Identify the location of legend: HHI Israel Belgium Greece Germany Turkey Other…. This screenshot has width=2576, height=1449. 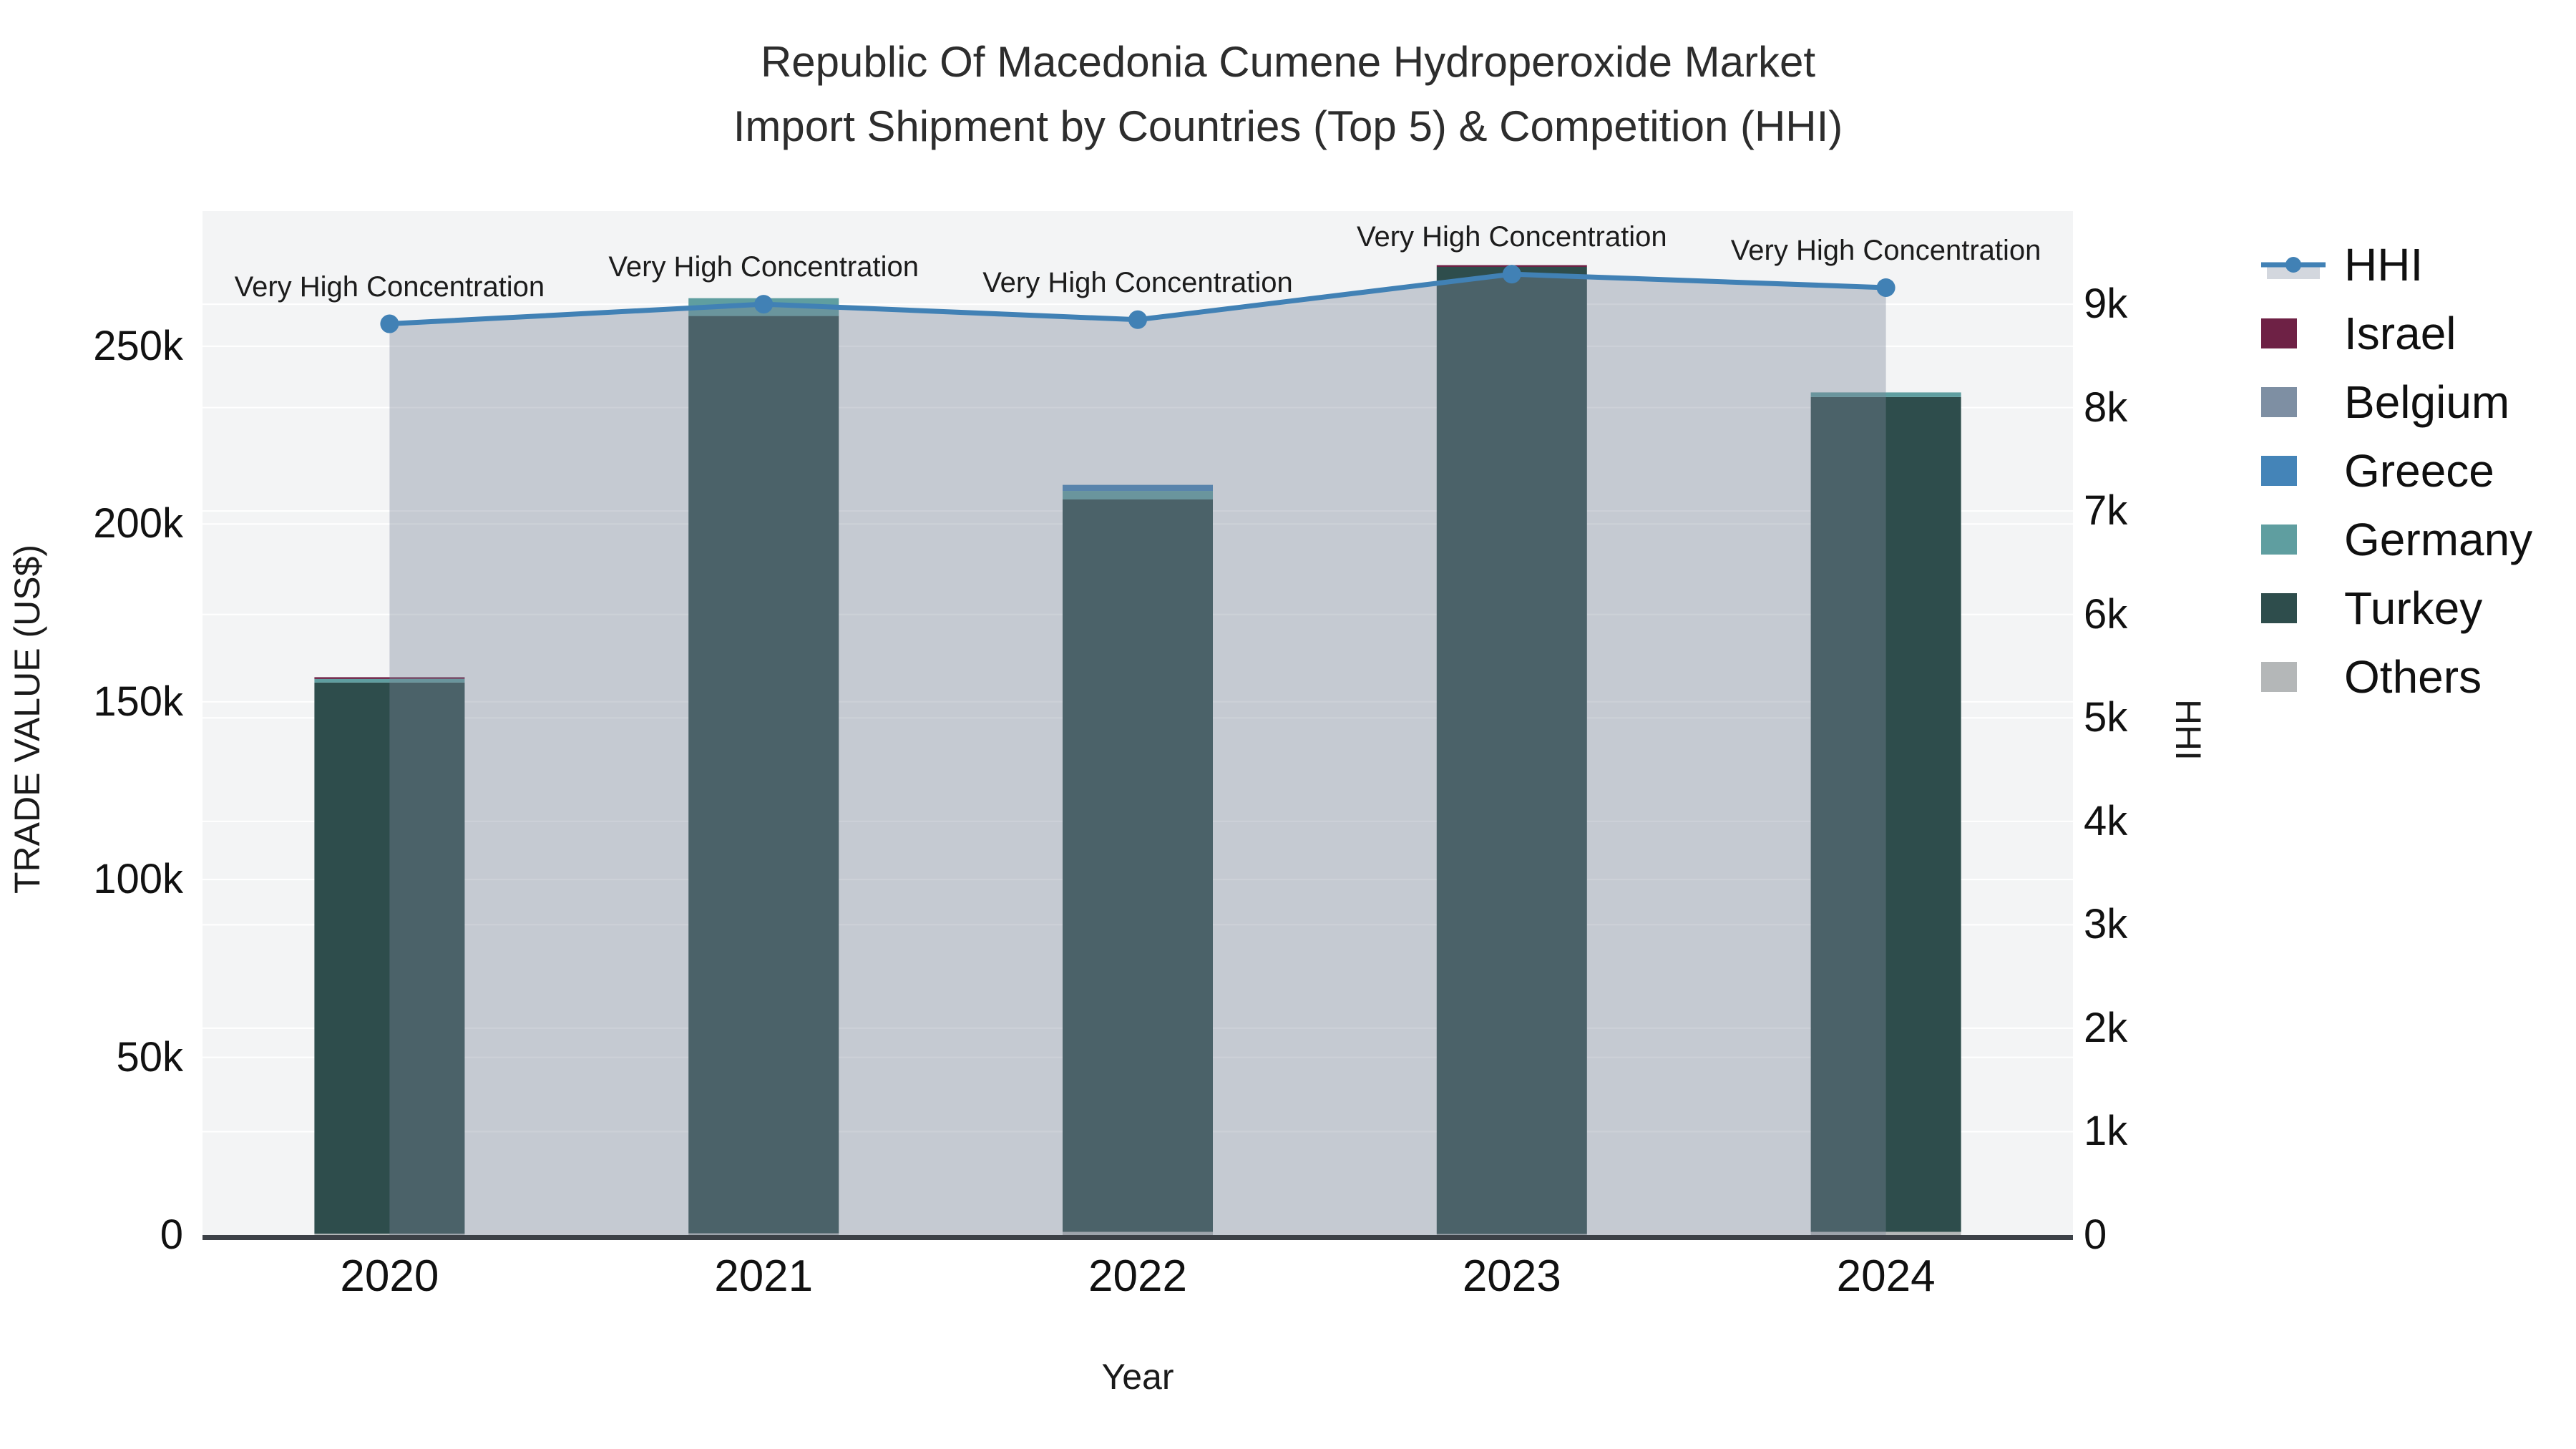
(2396, 470).